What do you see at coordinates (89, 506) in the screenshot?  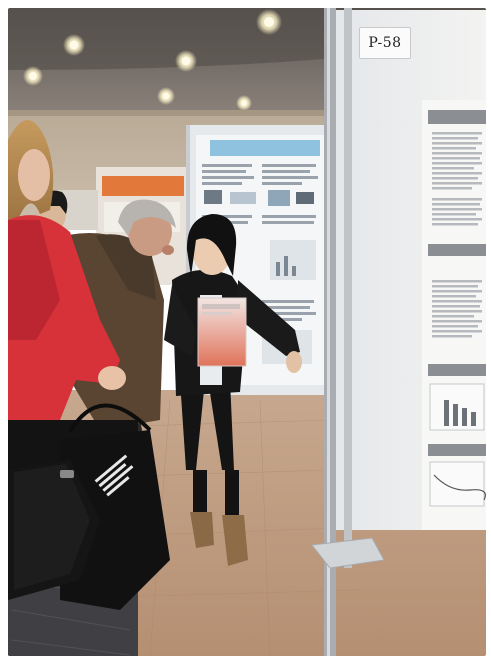 I see `tote-bag` at bounding box center [89, 506].